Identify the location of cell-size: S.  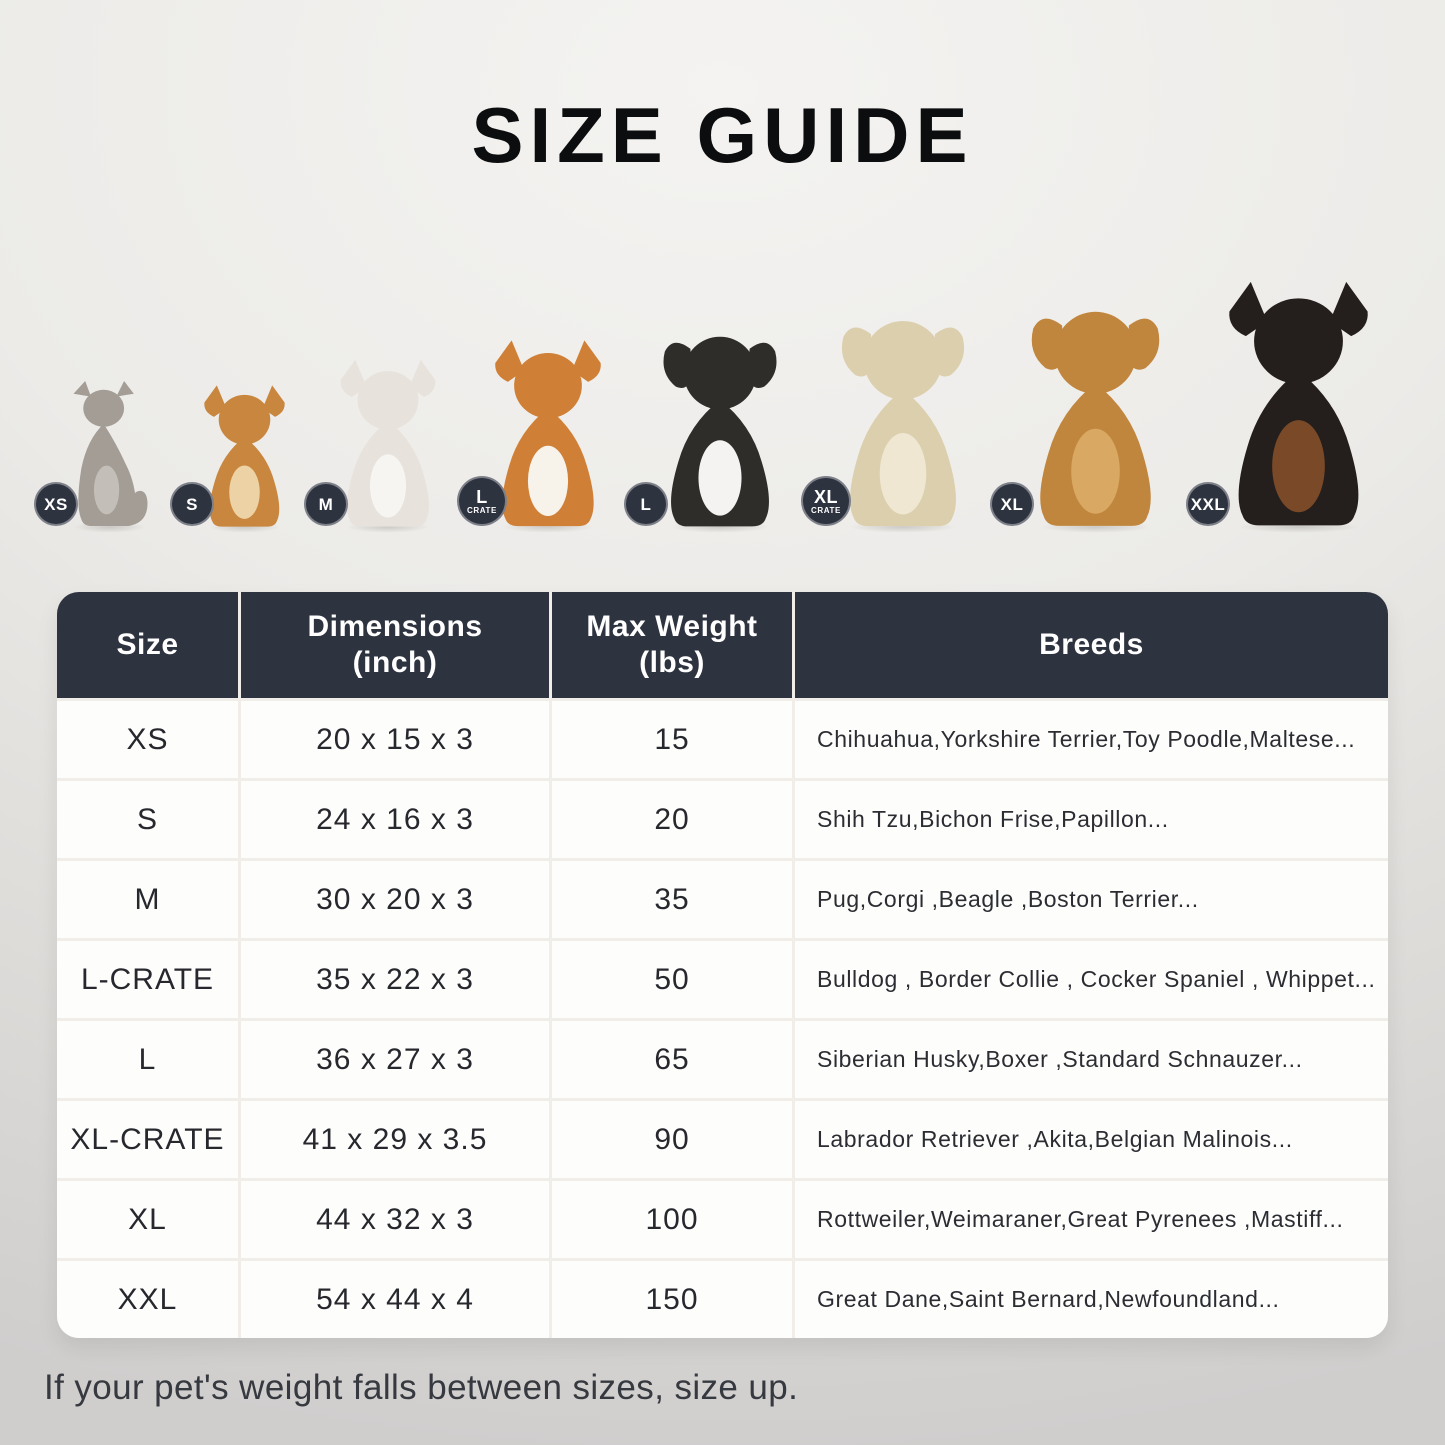
(147, 819).